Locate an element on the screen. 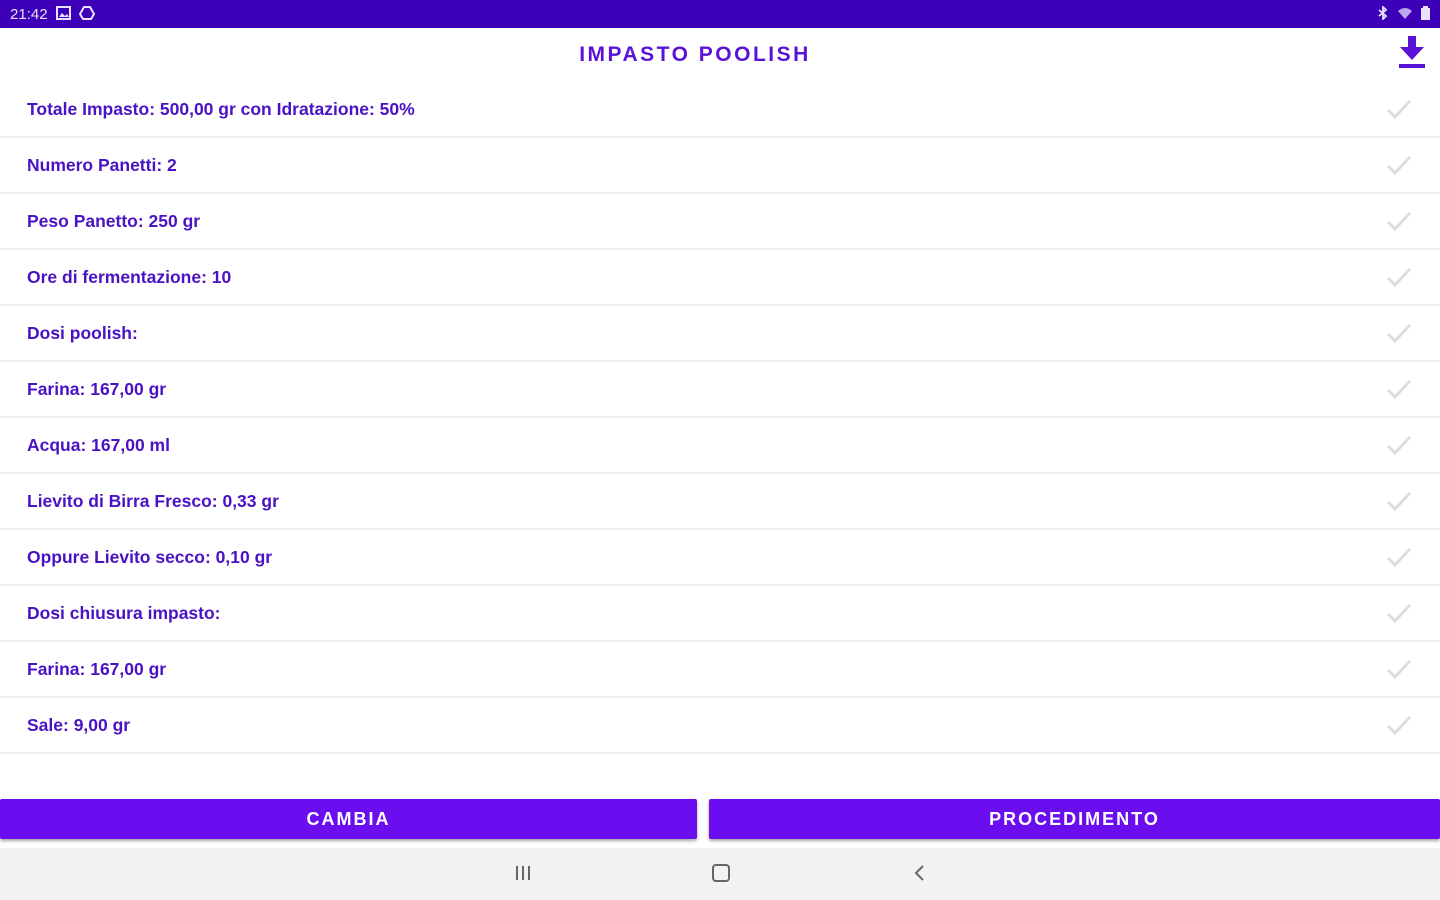 The image size is (1440, 900). list-item-label: Acqua: 167,00 ml is located at coordinates (98, 444).